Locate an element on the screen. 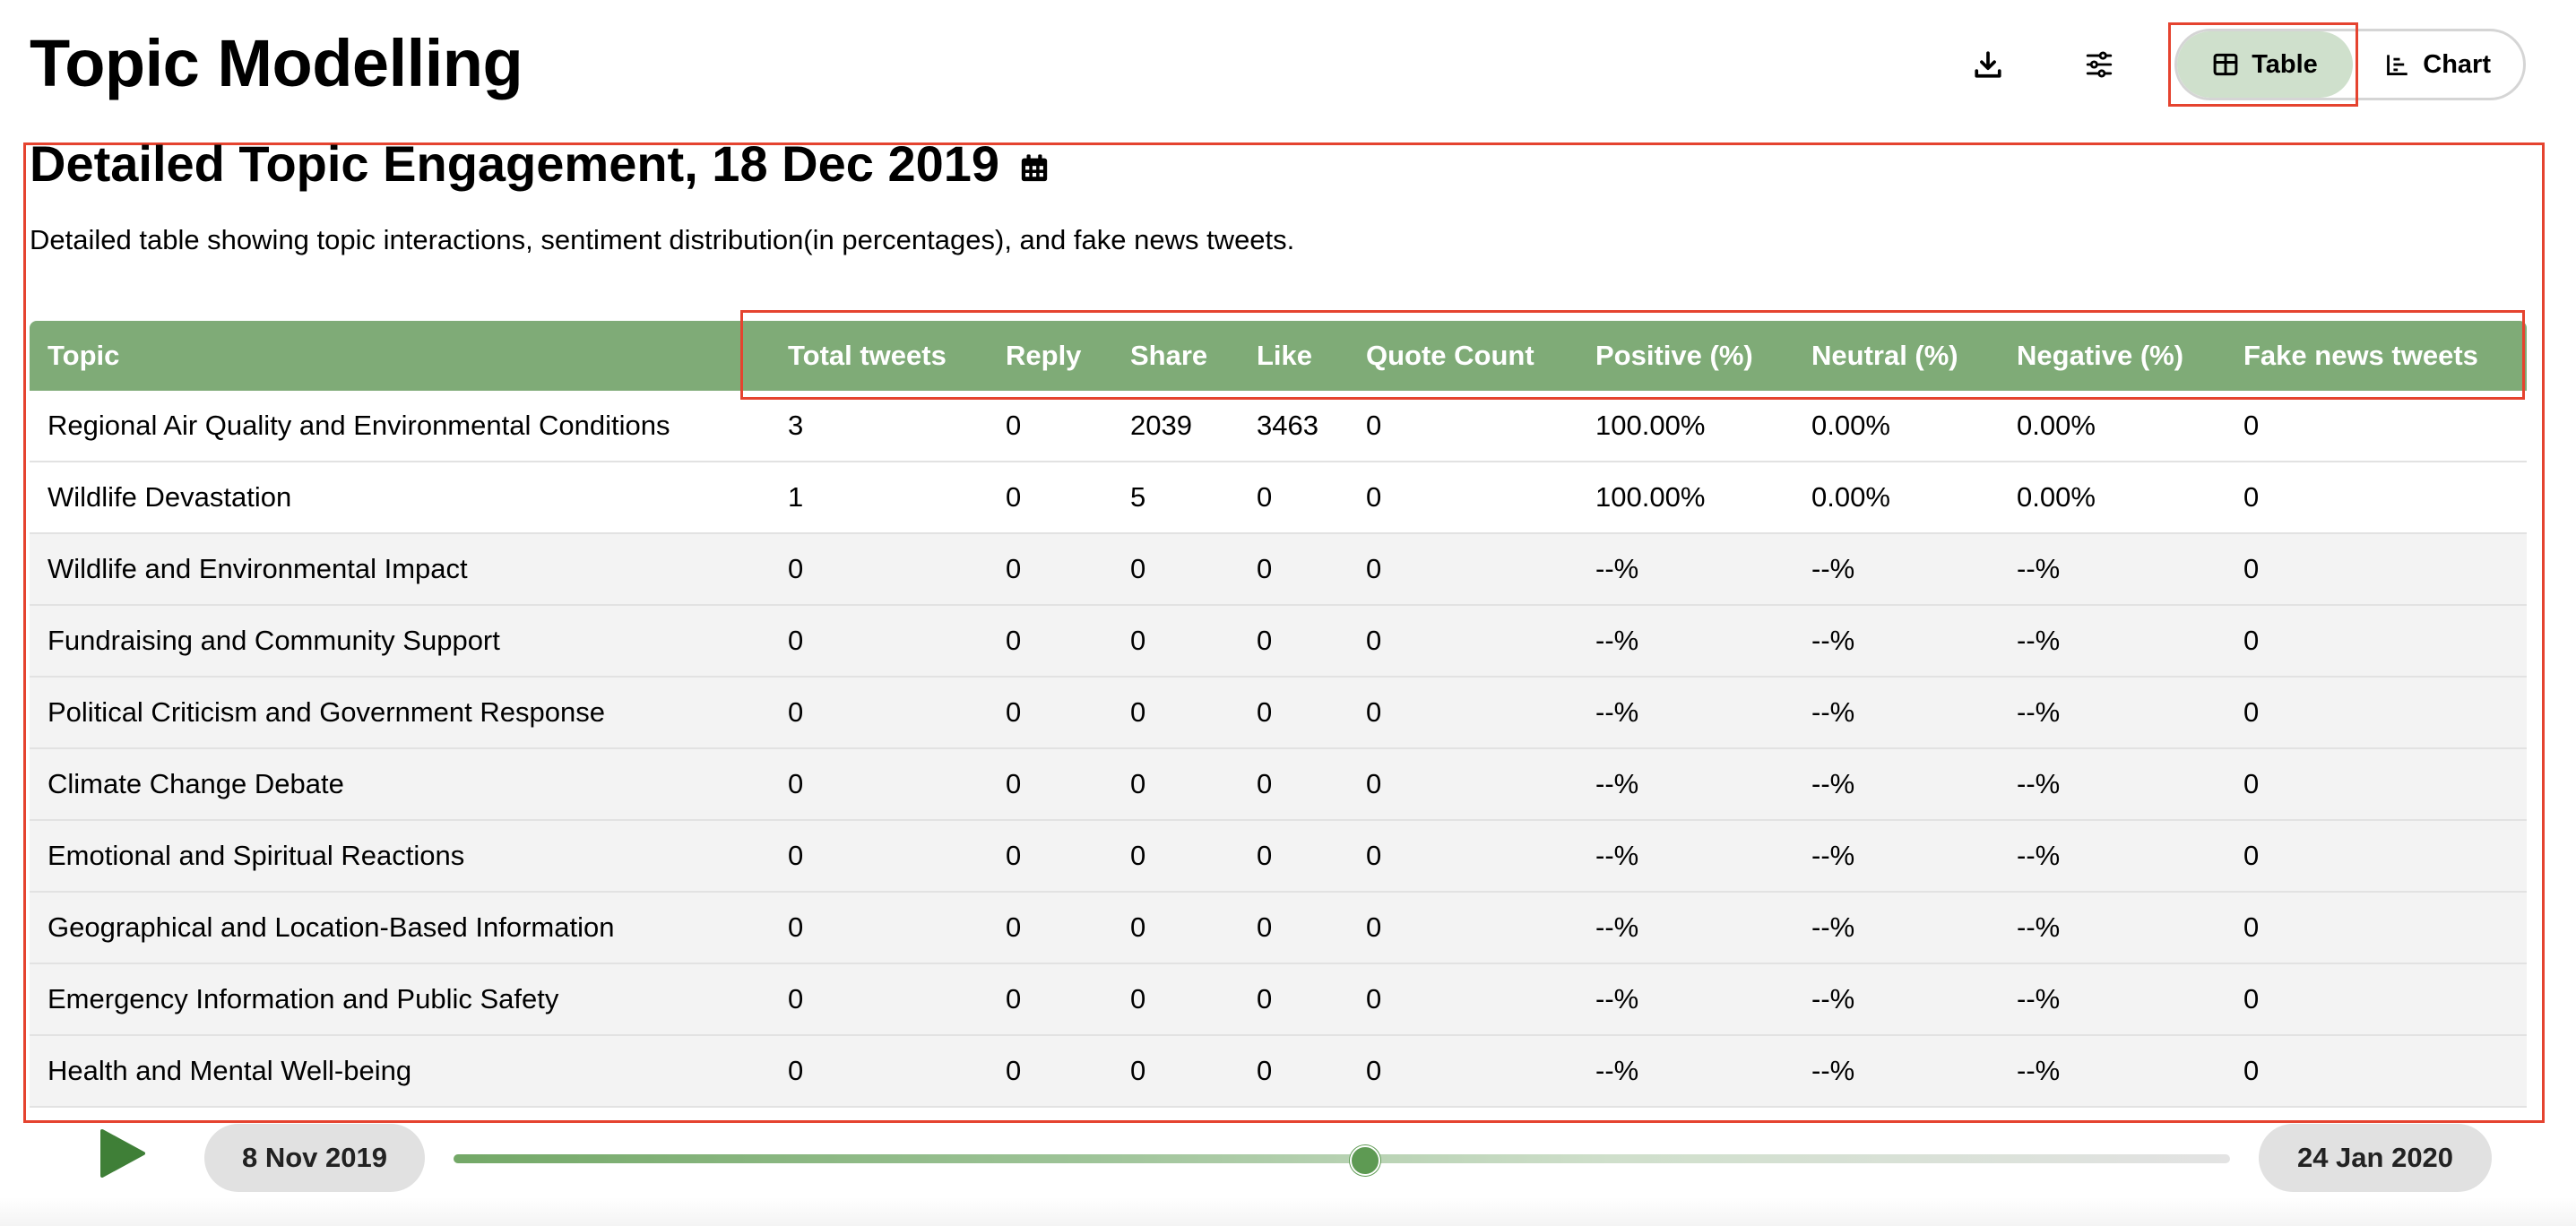 The width and height of the screenshot is (2576, 1226). timeline-slider-thumb is located at coordinates (1365, 1160).